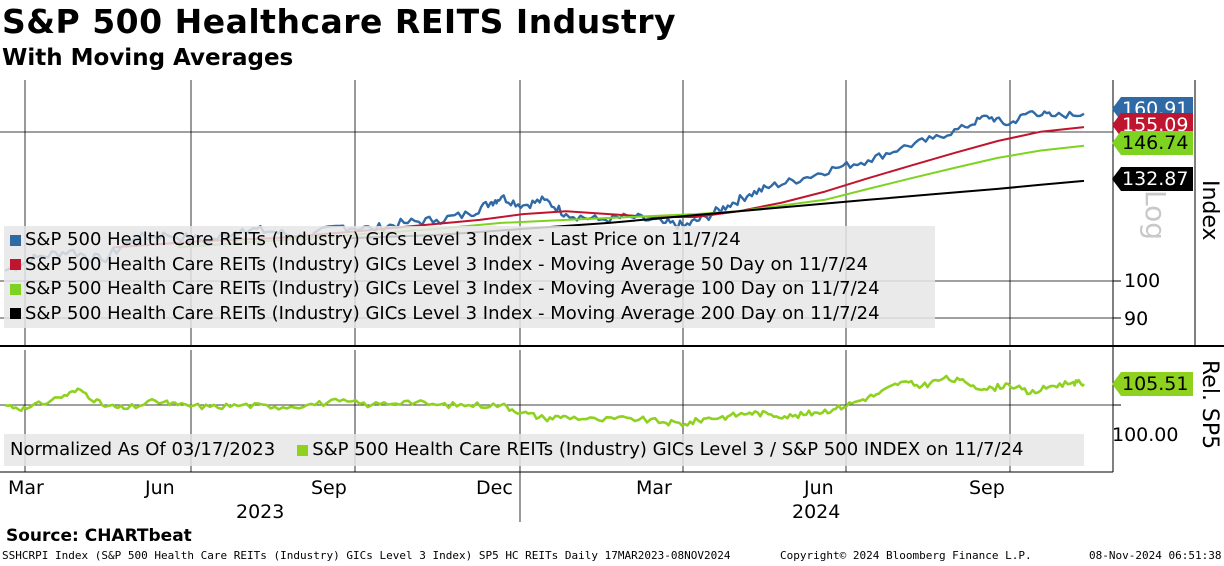 This screenshot has height=566, width=1224. I want to click on xlabel-jun-2024: Jun, so click(819, 488).